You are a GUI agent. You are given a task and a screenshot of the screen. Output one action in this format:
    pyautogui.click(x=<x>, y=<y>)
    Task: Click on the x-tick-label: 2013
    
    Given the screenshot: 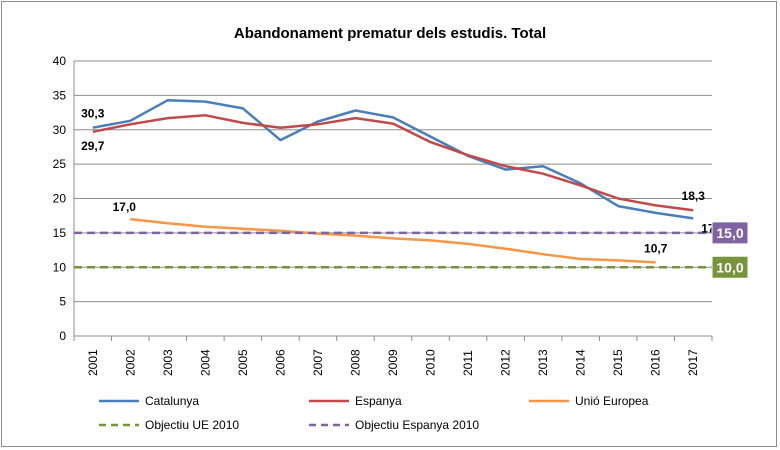 What is the action you would take?
    pyautogui.click(x=543, y=362)
    